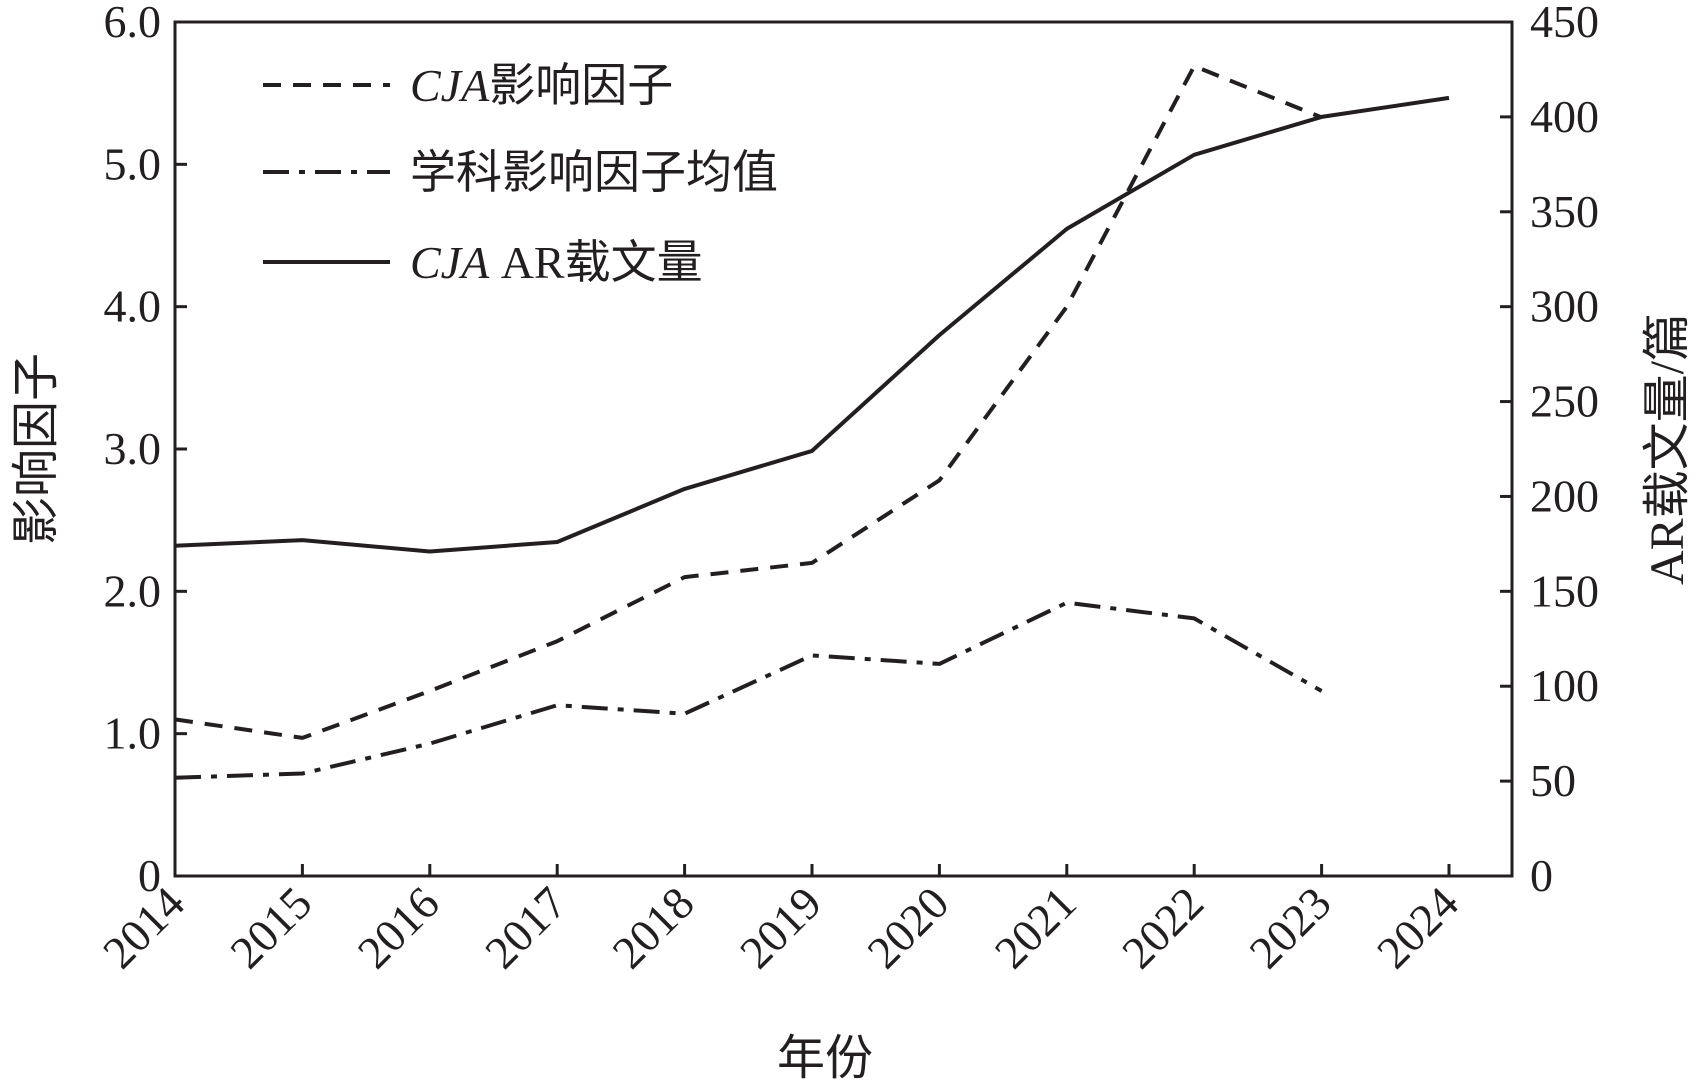 The image size is (1701, 1088). Describe the element at coordinates (1553, 780) in the screenshot. I see `right-tick-label: 50` at that location.